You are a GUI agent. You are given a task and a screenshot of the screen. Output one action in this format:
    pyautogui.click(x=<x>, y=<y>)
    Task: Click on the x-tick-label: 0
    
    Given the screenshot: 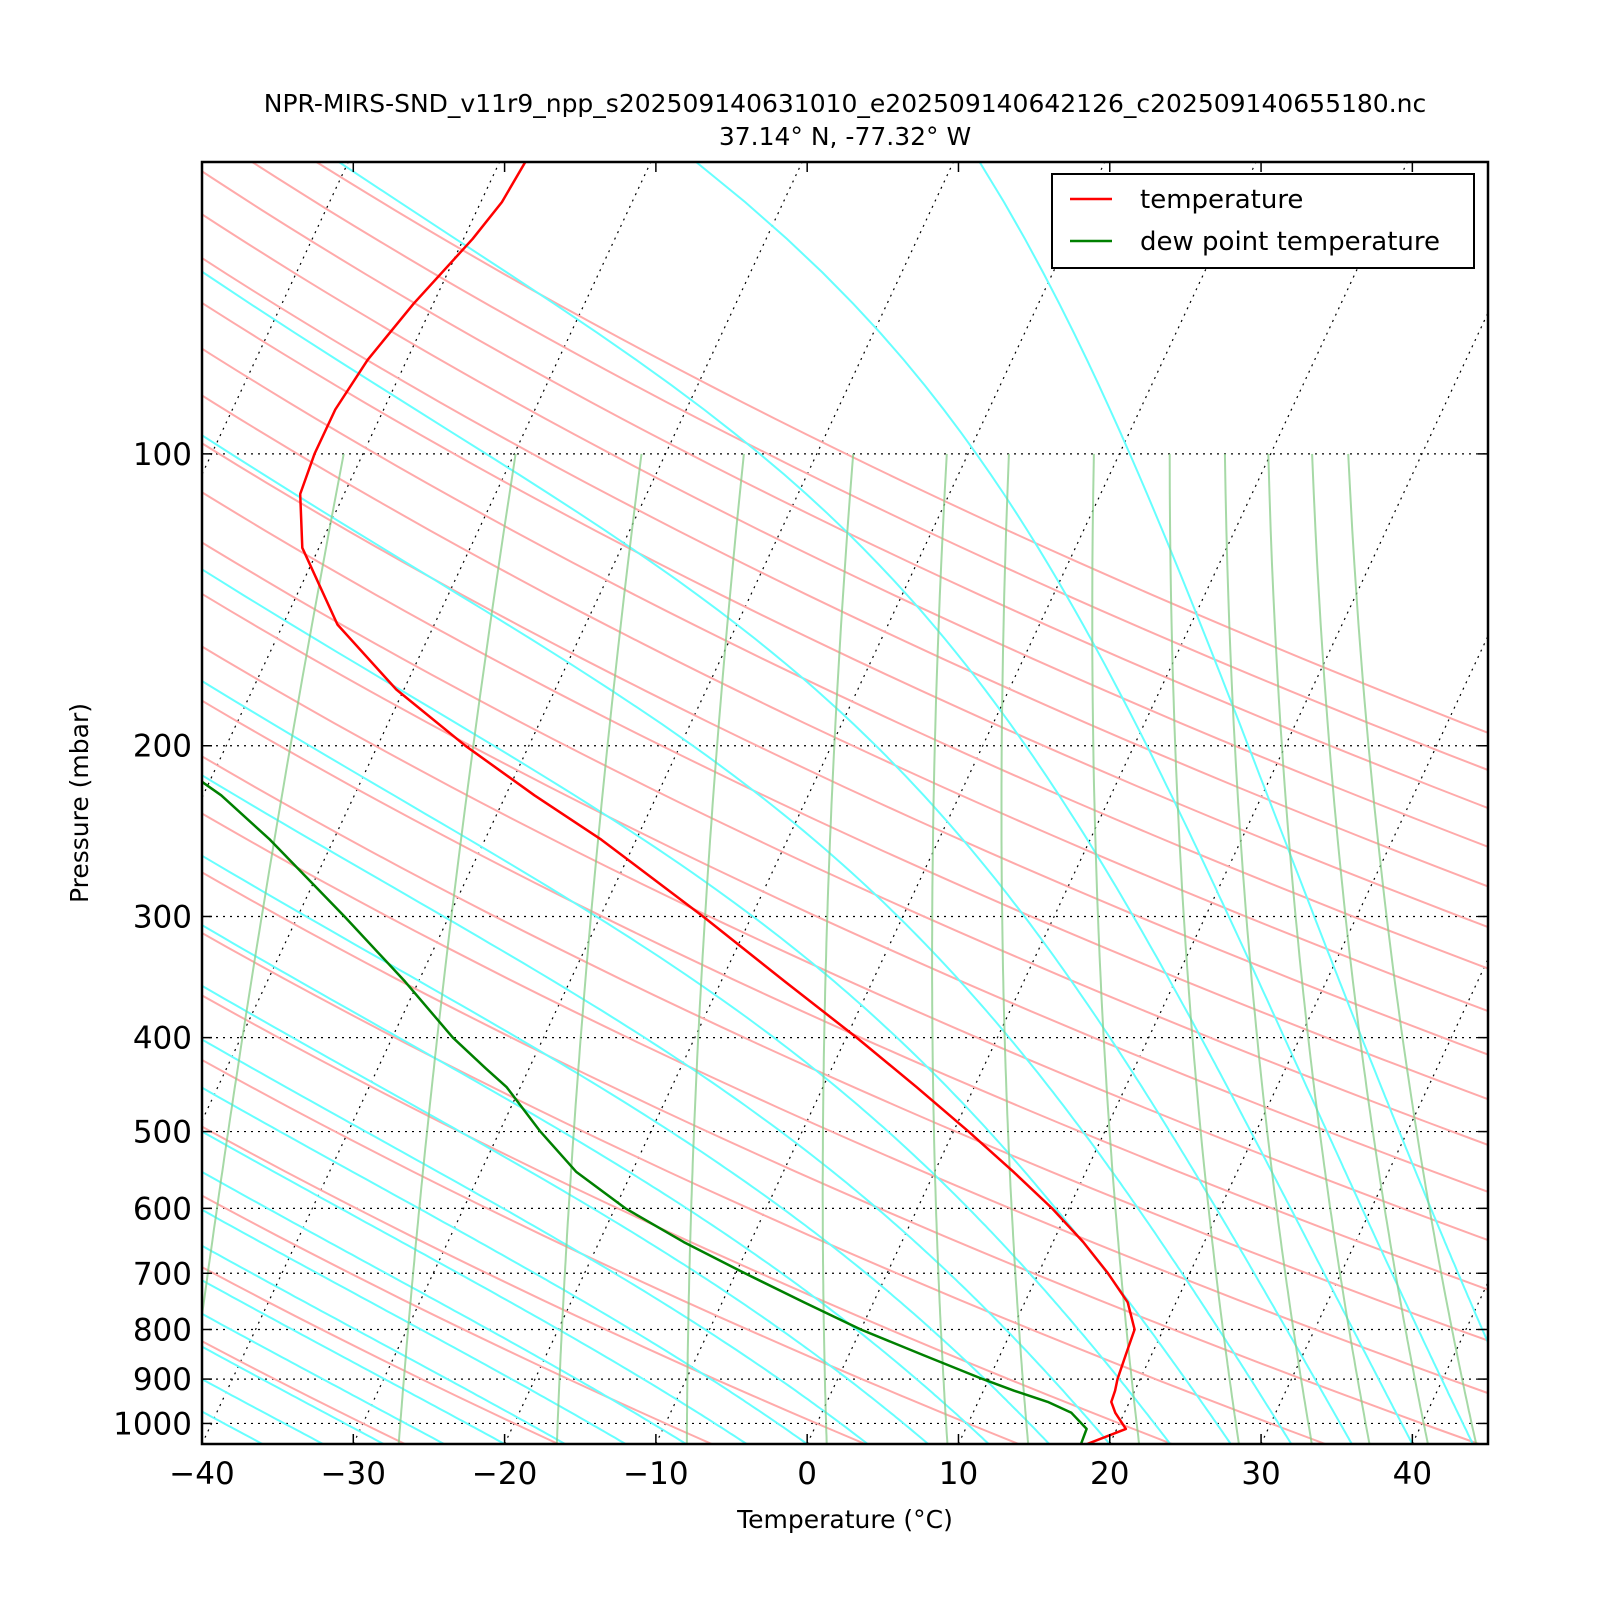 What is the action you would take?
    pyautogui.click(x=807, y=1474)
    